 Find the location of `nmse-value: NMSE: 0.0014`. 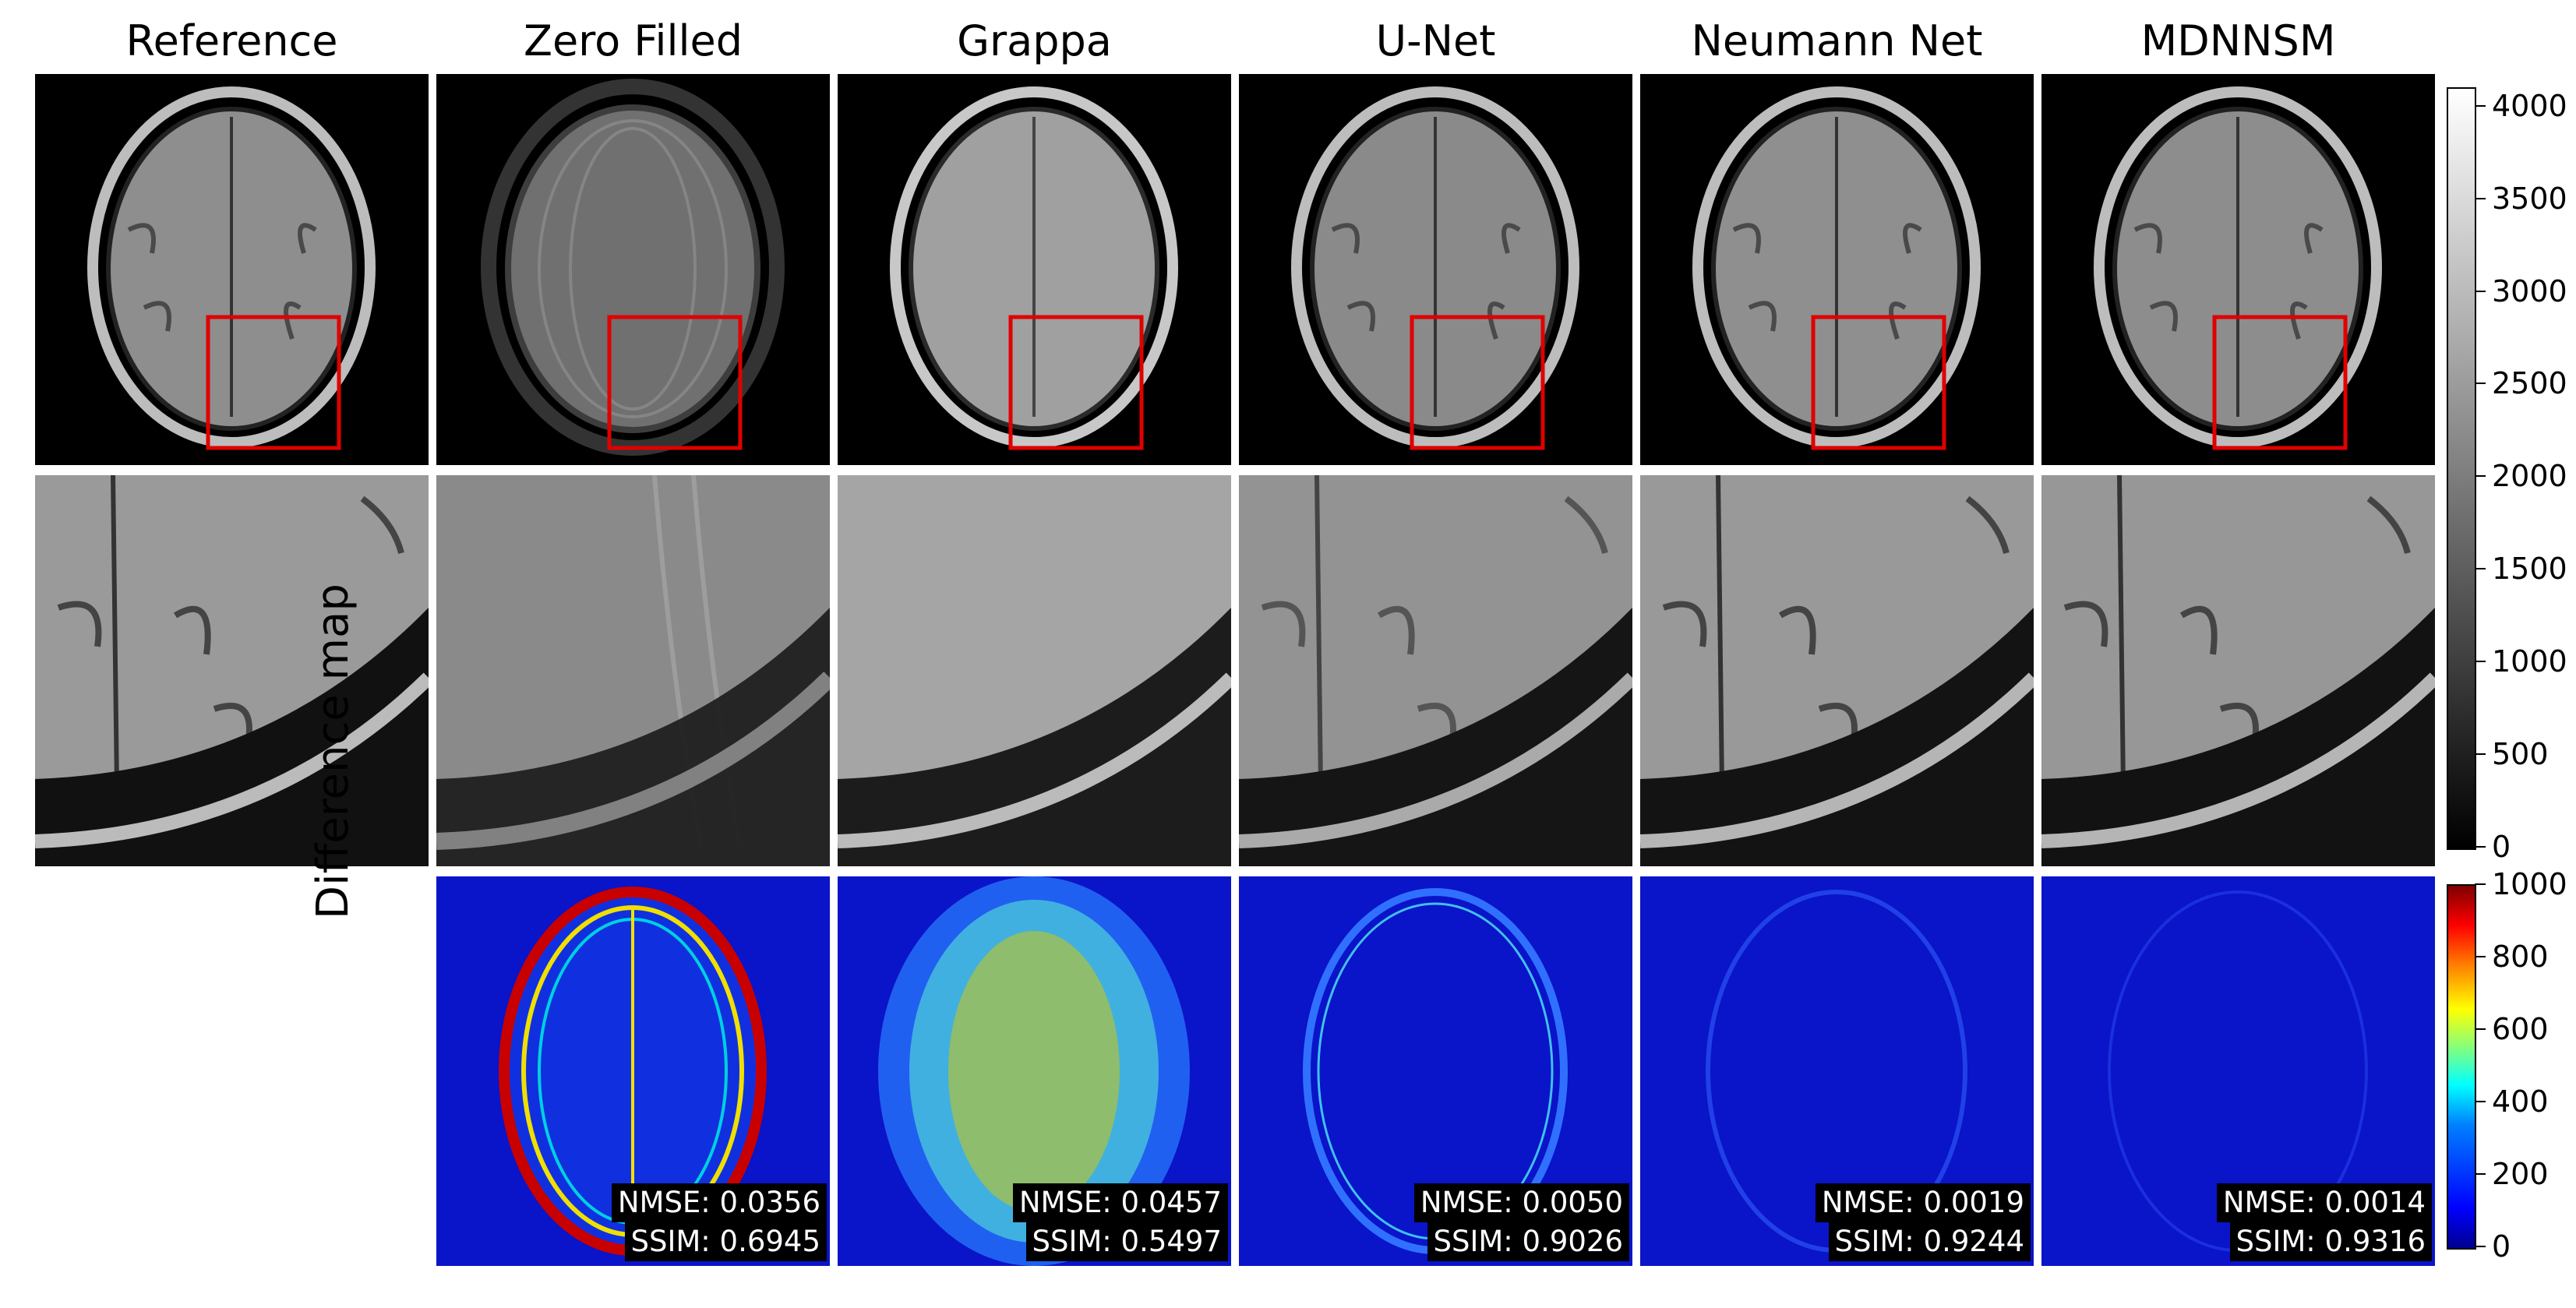

nmse-value: NMSE: 0.0014 is located at coordinates (2324, 1202).